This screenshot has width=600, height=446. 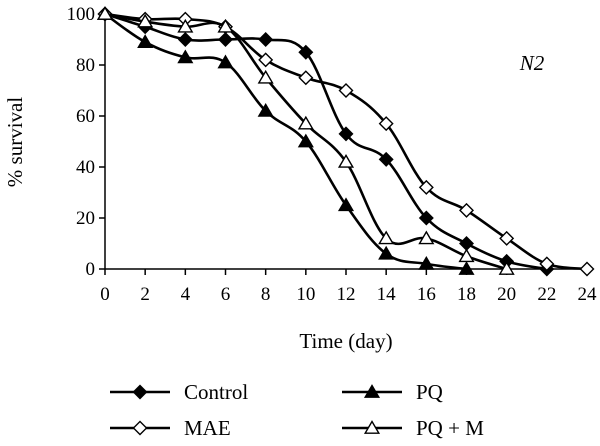 What do you see at coordinates (170, 428) in the screenshot?
I see `legend-item: MAE` at bounding box center [170, 428].